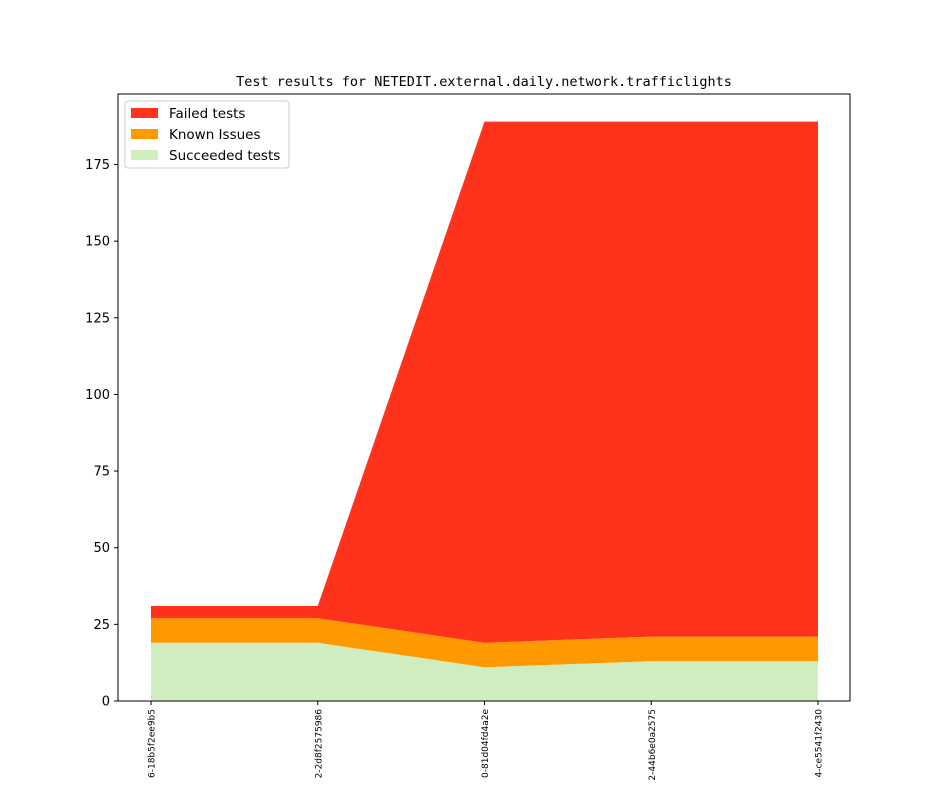 The width and height of the screenshot is (944, 787). What do you see at coordinates (319, 744) in the screenshot?
I see `x-tick-label: 2-2d8f2575986` at bounding box center [319, 744].